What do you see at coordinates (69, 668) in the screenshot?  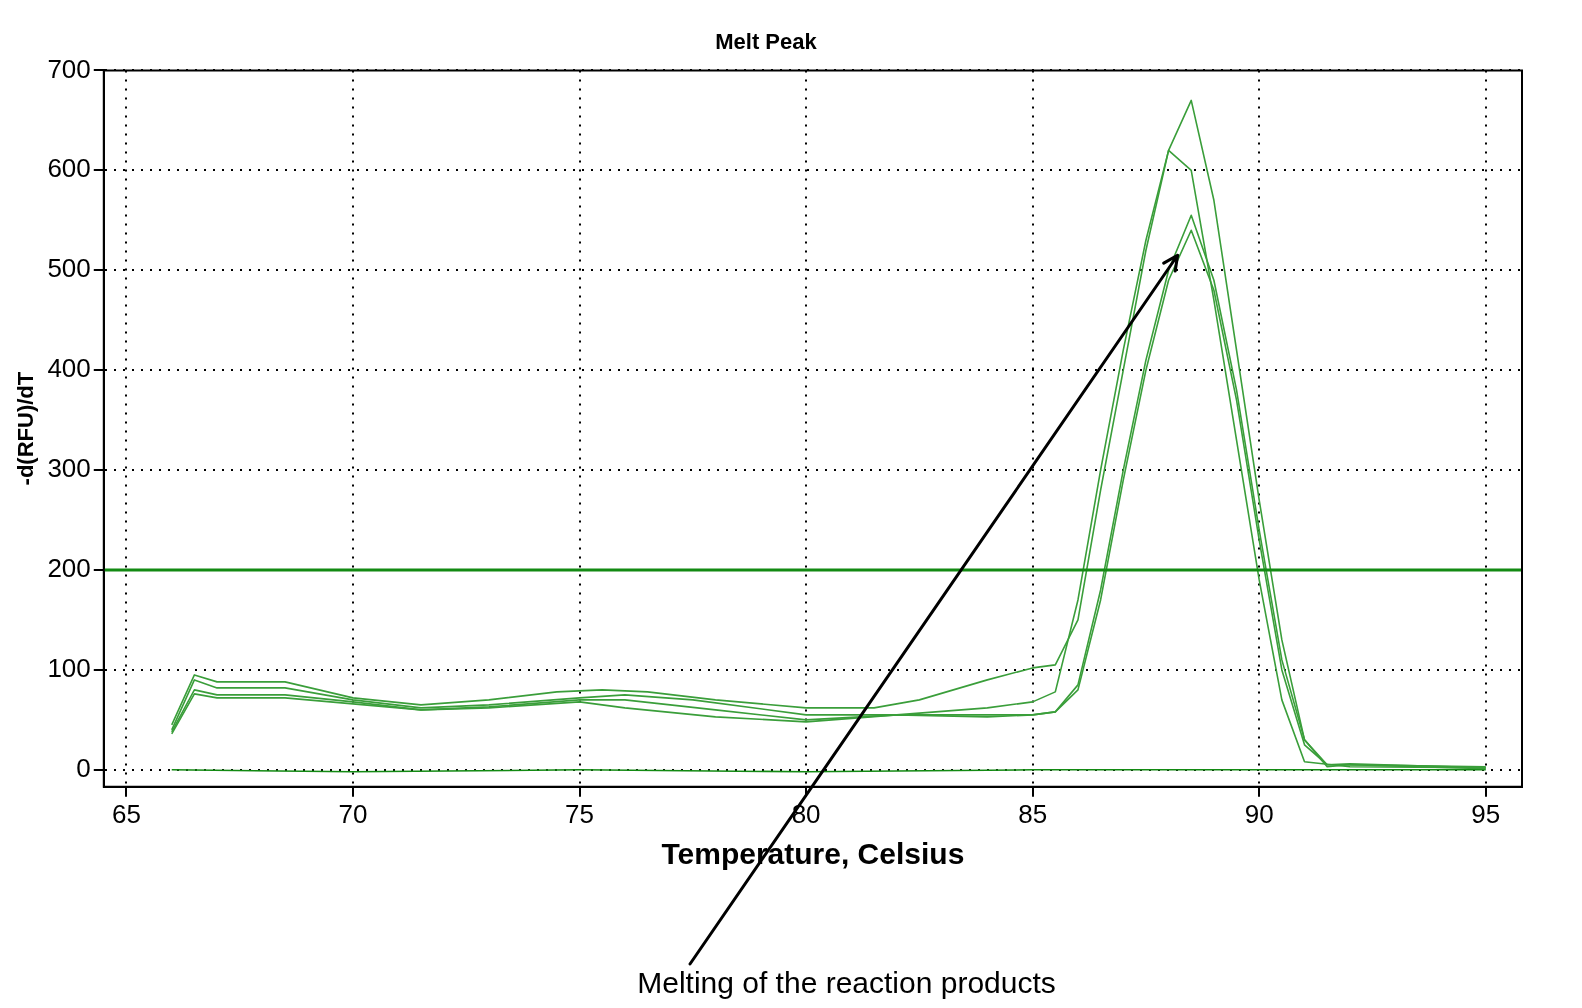 I see `y-tick-label: 100` at bounding box center [69, 668].